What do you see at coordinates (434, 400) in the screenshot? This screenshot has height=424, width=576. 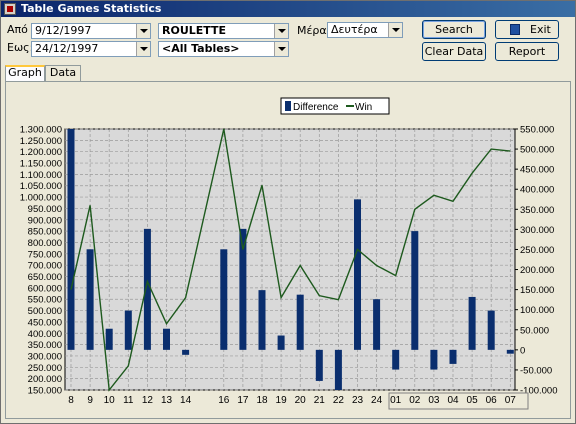 I see `x-axis-tick-label: 03` at bounding box center [434, 400].